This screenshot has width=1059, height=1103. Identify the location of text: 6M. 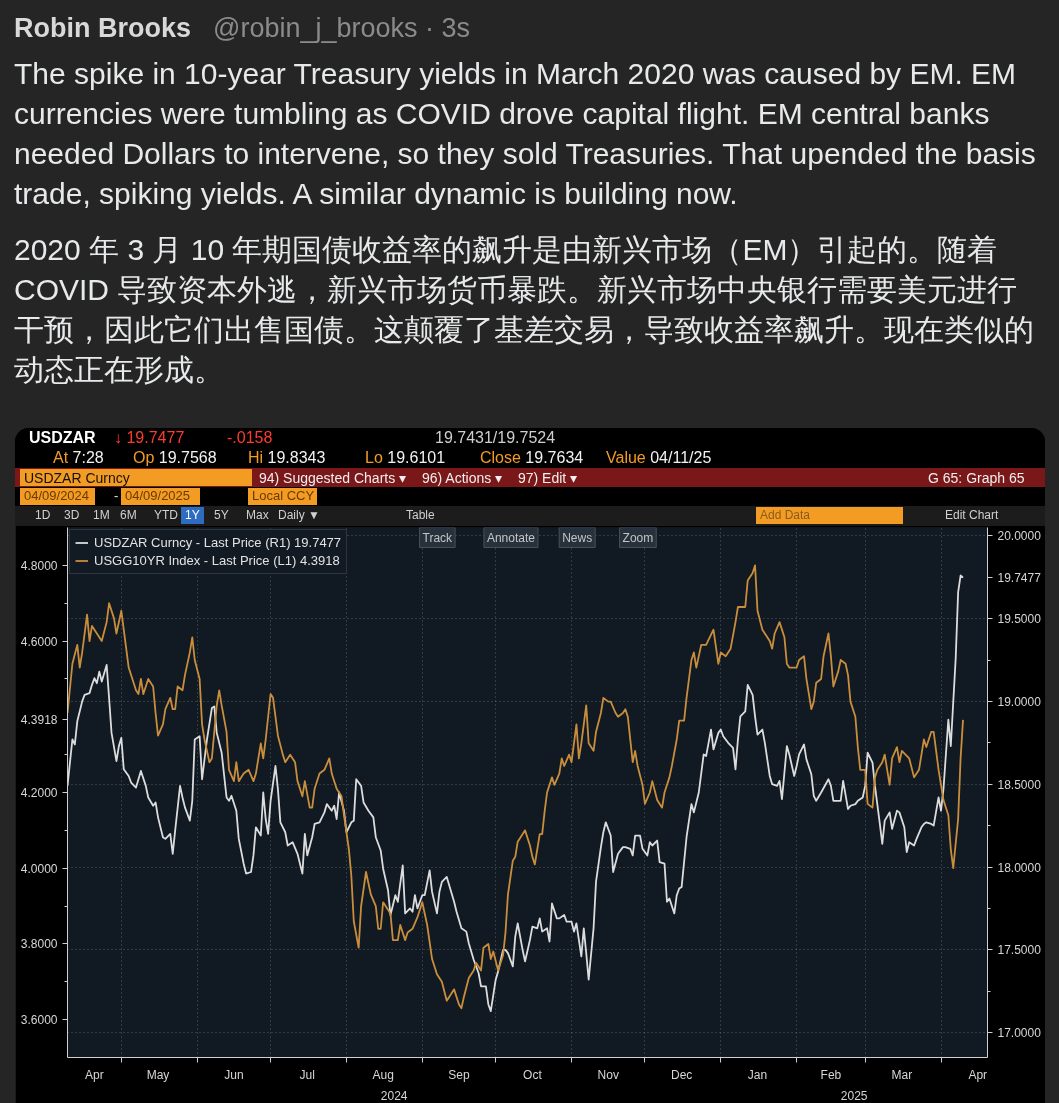
(128, 515).